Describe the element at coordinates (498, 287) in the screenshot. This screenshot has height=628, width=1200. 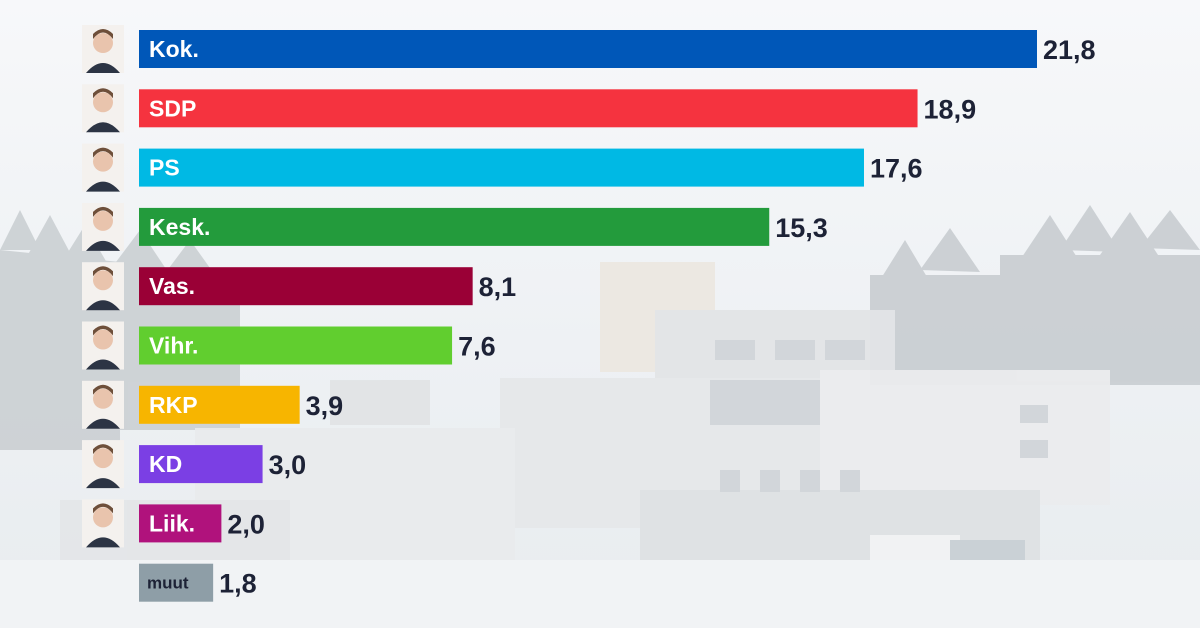
I see `bar-value-vas: 8,1` at that location.